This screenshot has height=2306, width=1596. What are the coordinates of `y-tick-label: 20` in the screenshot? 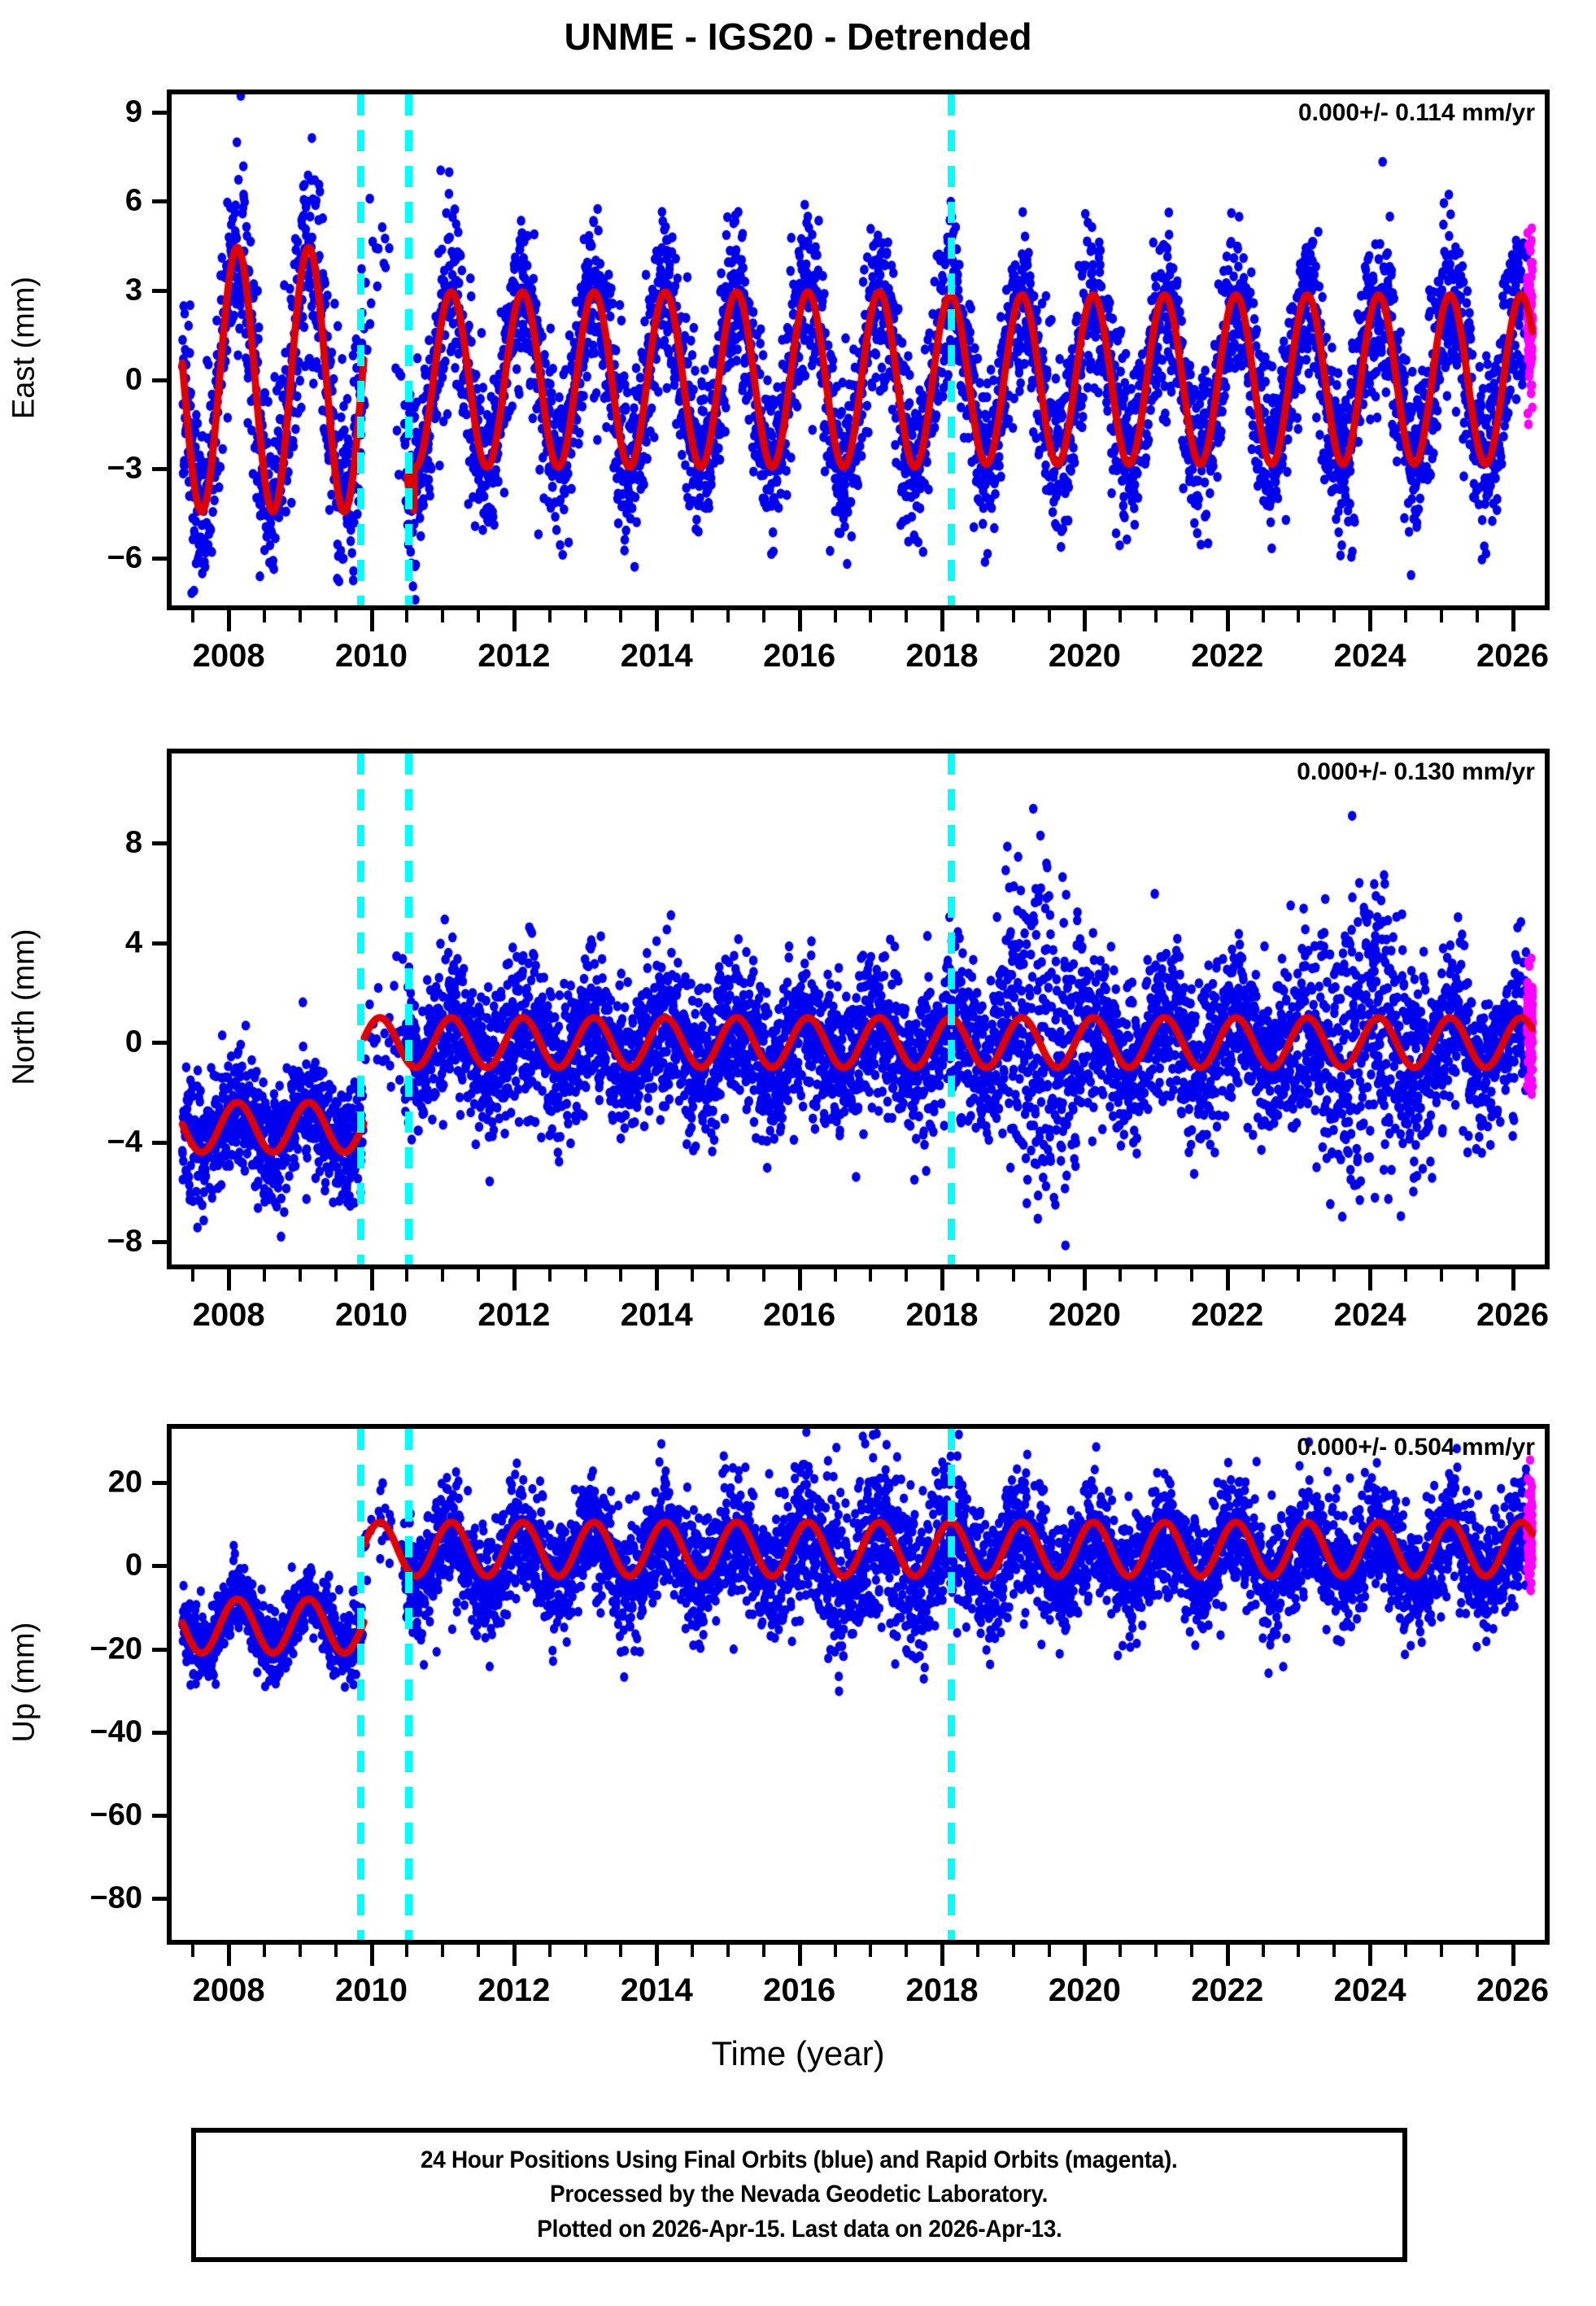 It's located at (124, 1482).